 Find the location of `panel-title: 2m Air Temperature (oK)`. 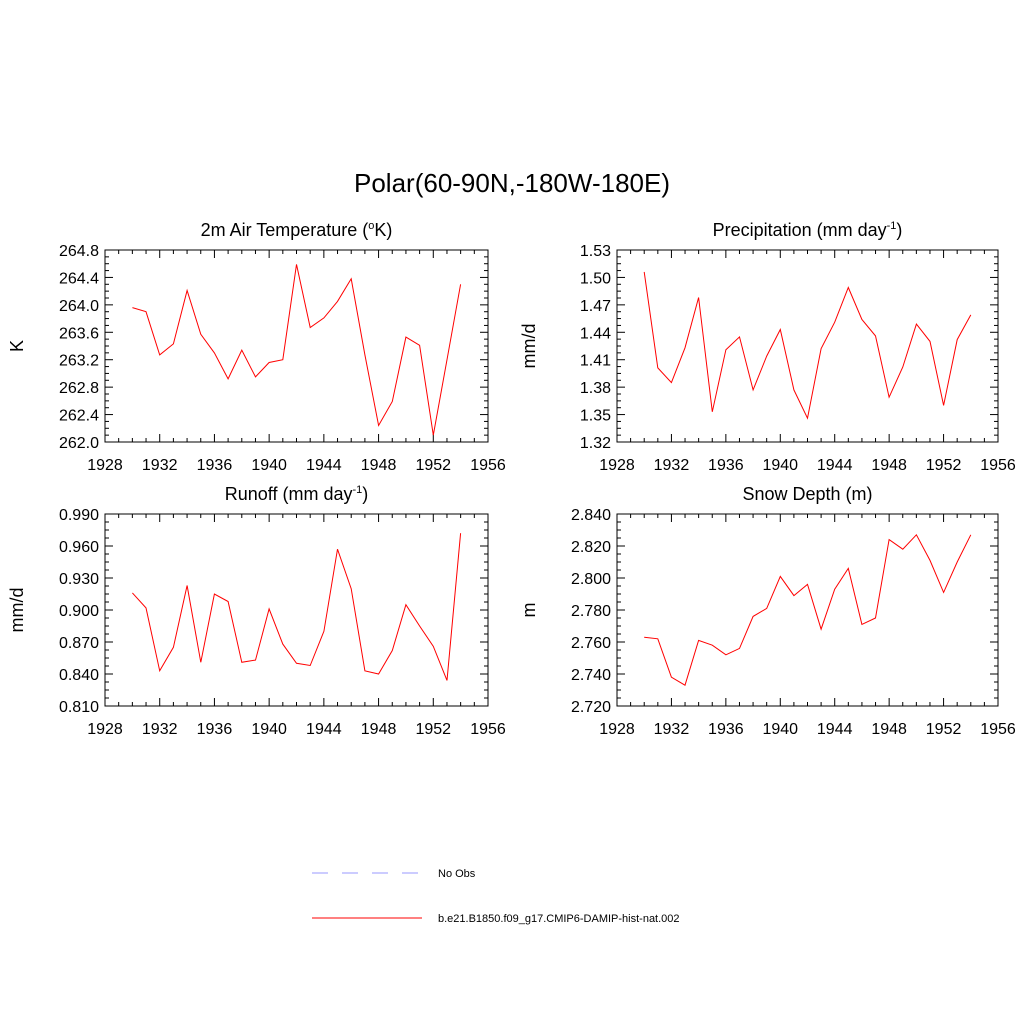

panel-title: 2m Air Temperature (oK) is located at coordinates (297, 230).